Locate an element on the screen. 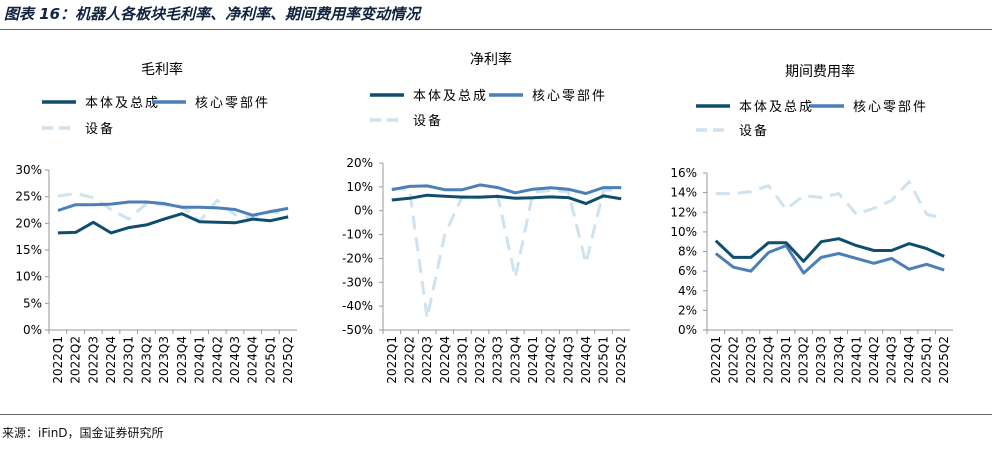  y-tick-label: -50% is located at coordinates (357, 330).